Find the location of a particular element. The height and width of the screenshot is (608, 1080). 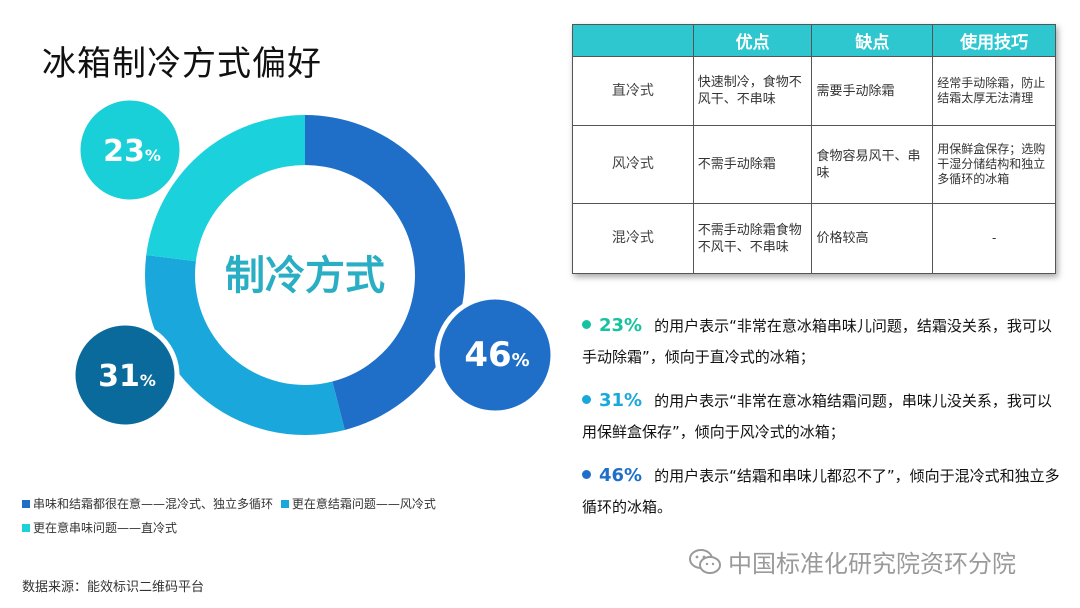

finding-percent: 23% is located at coordinates (621, 325).